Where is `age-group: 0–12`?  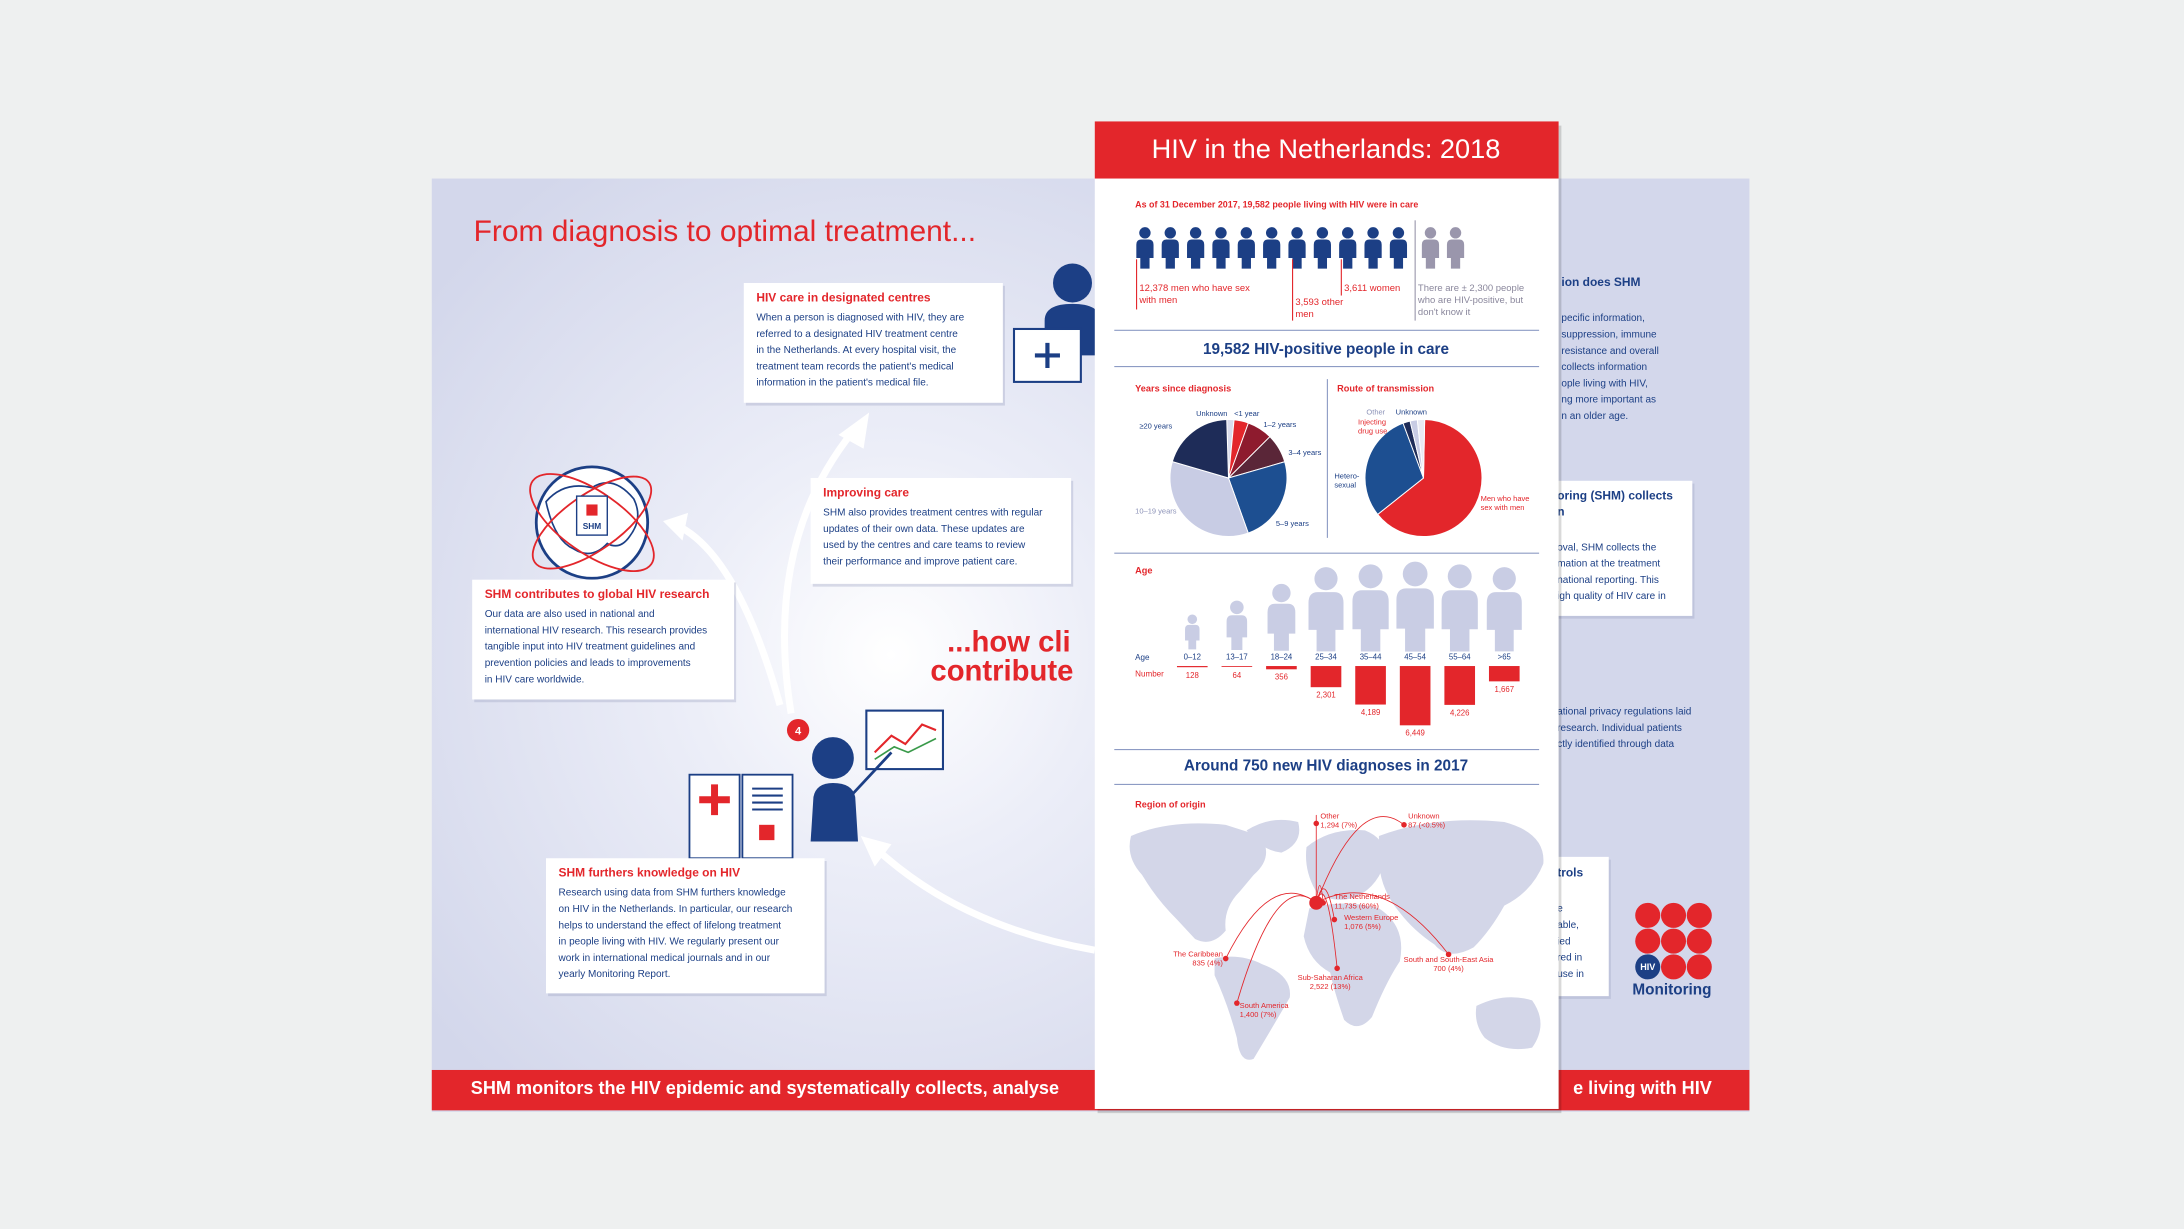
age-group: 0–12 is located at coordinates (1192, 657).